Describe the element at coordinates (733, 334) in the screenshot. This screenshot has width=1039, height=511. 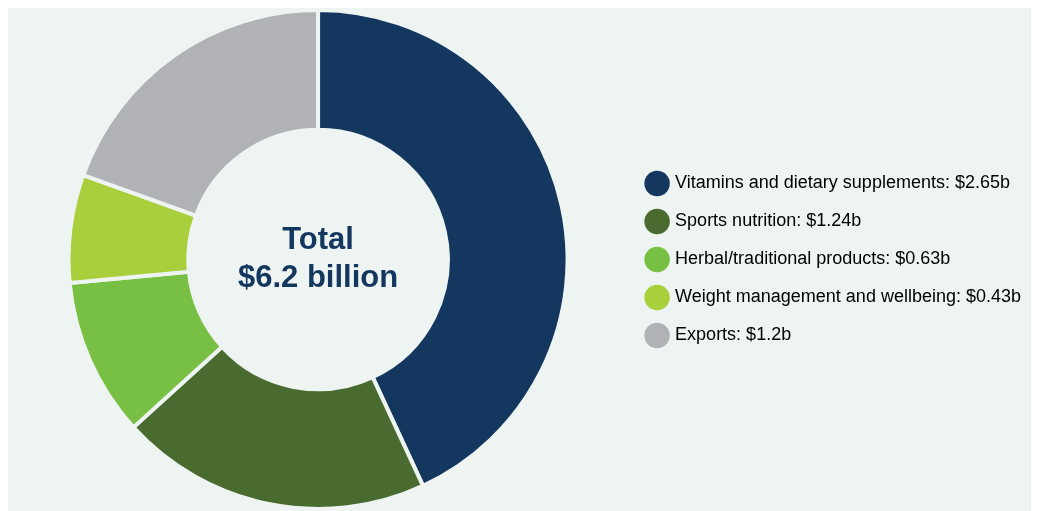
I see `legend-label: Exports: $1.2b` at that location.